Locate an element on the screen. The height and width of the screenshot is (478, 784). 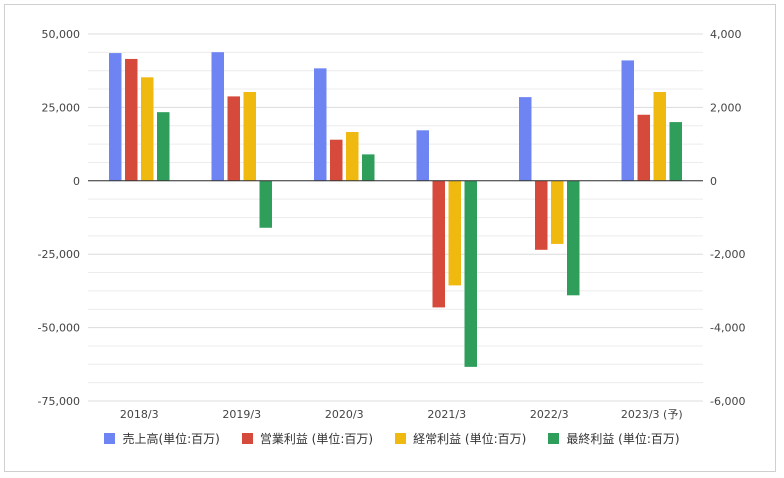
right-y-tick-label: 0 is located at coordinates (713, 181).